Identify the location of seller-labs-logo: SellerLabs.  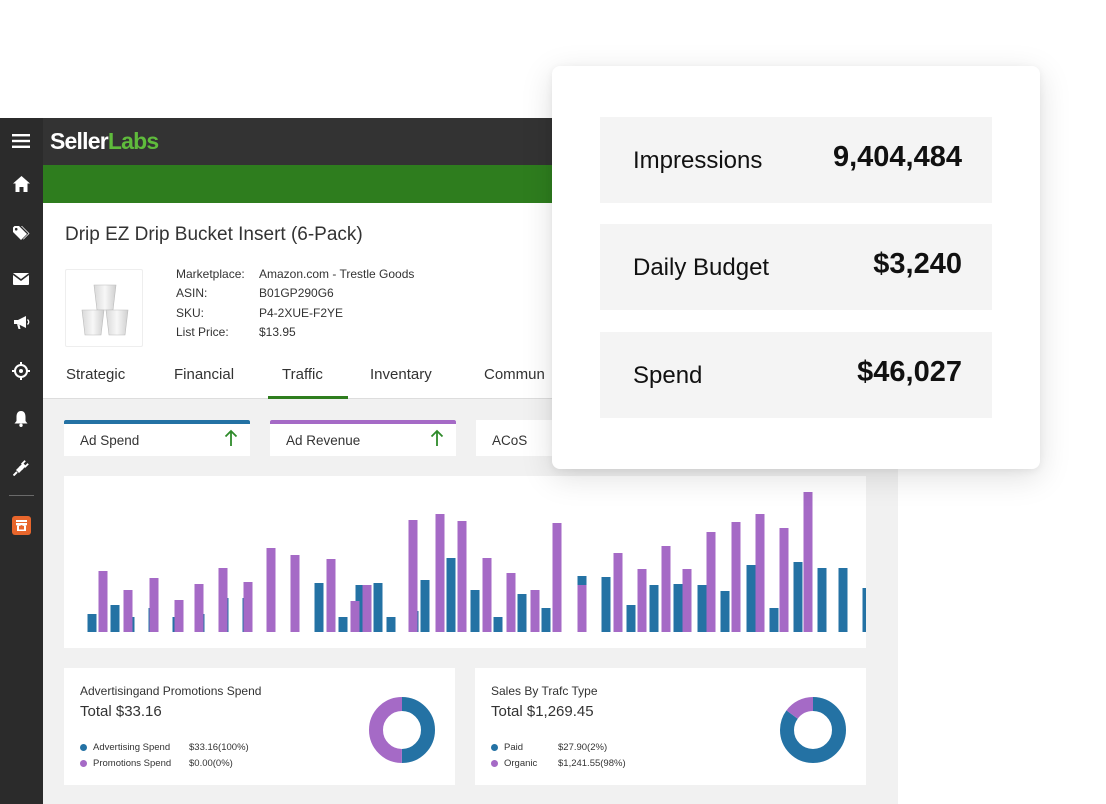
(104, 141).